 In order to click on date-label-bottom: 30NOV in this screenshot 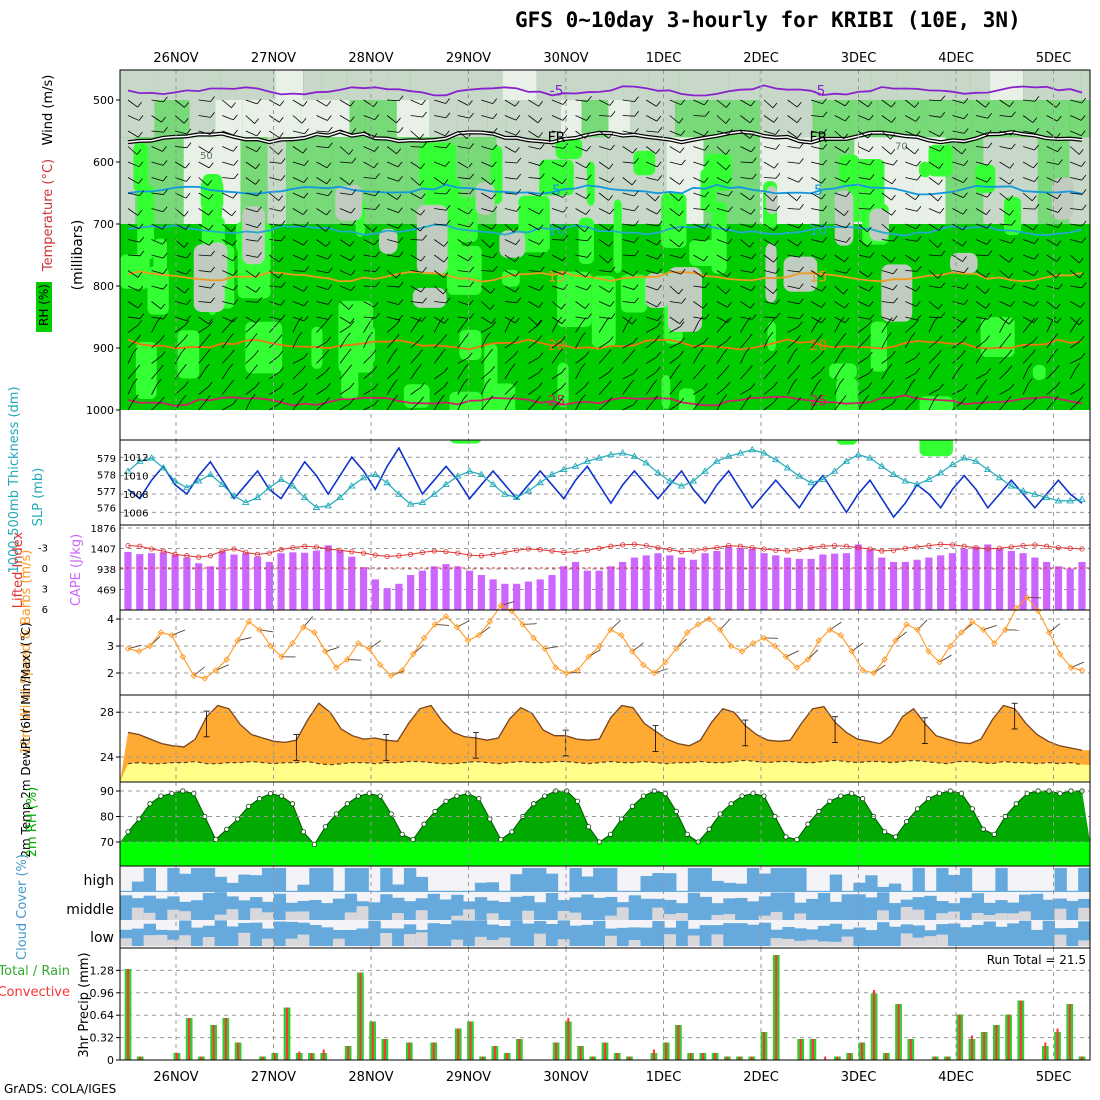, I will do `click(565, 1077)`.